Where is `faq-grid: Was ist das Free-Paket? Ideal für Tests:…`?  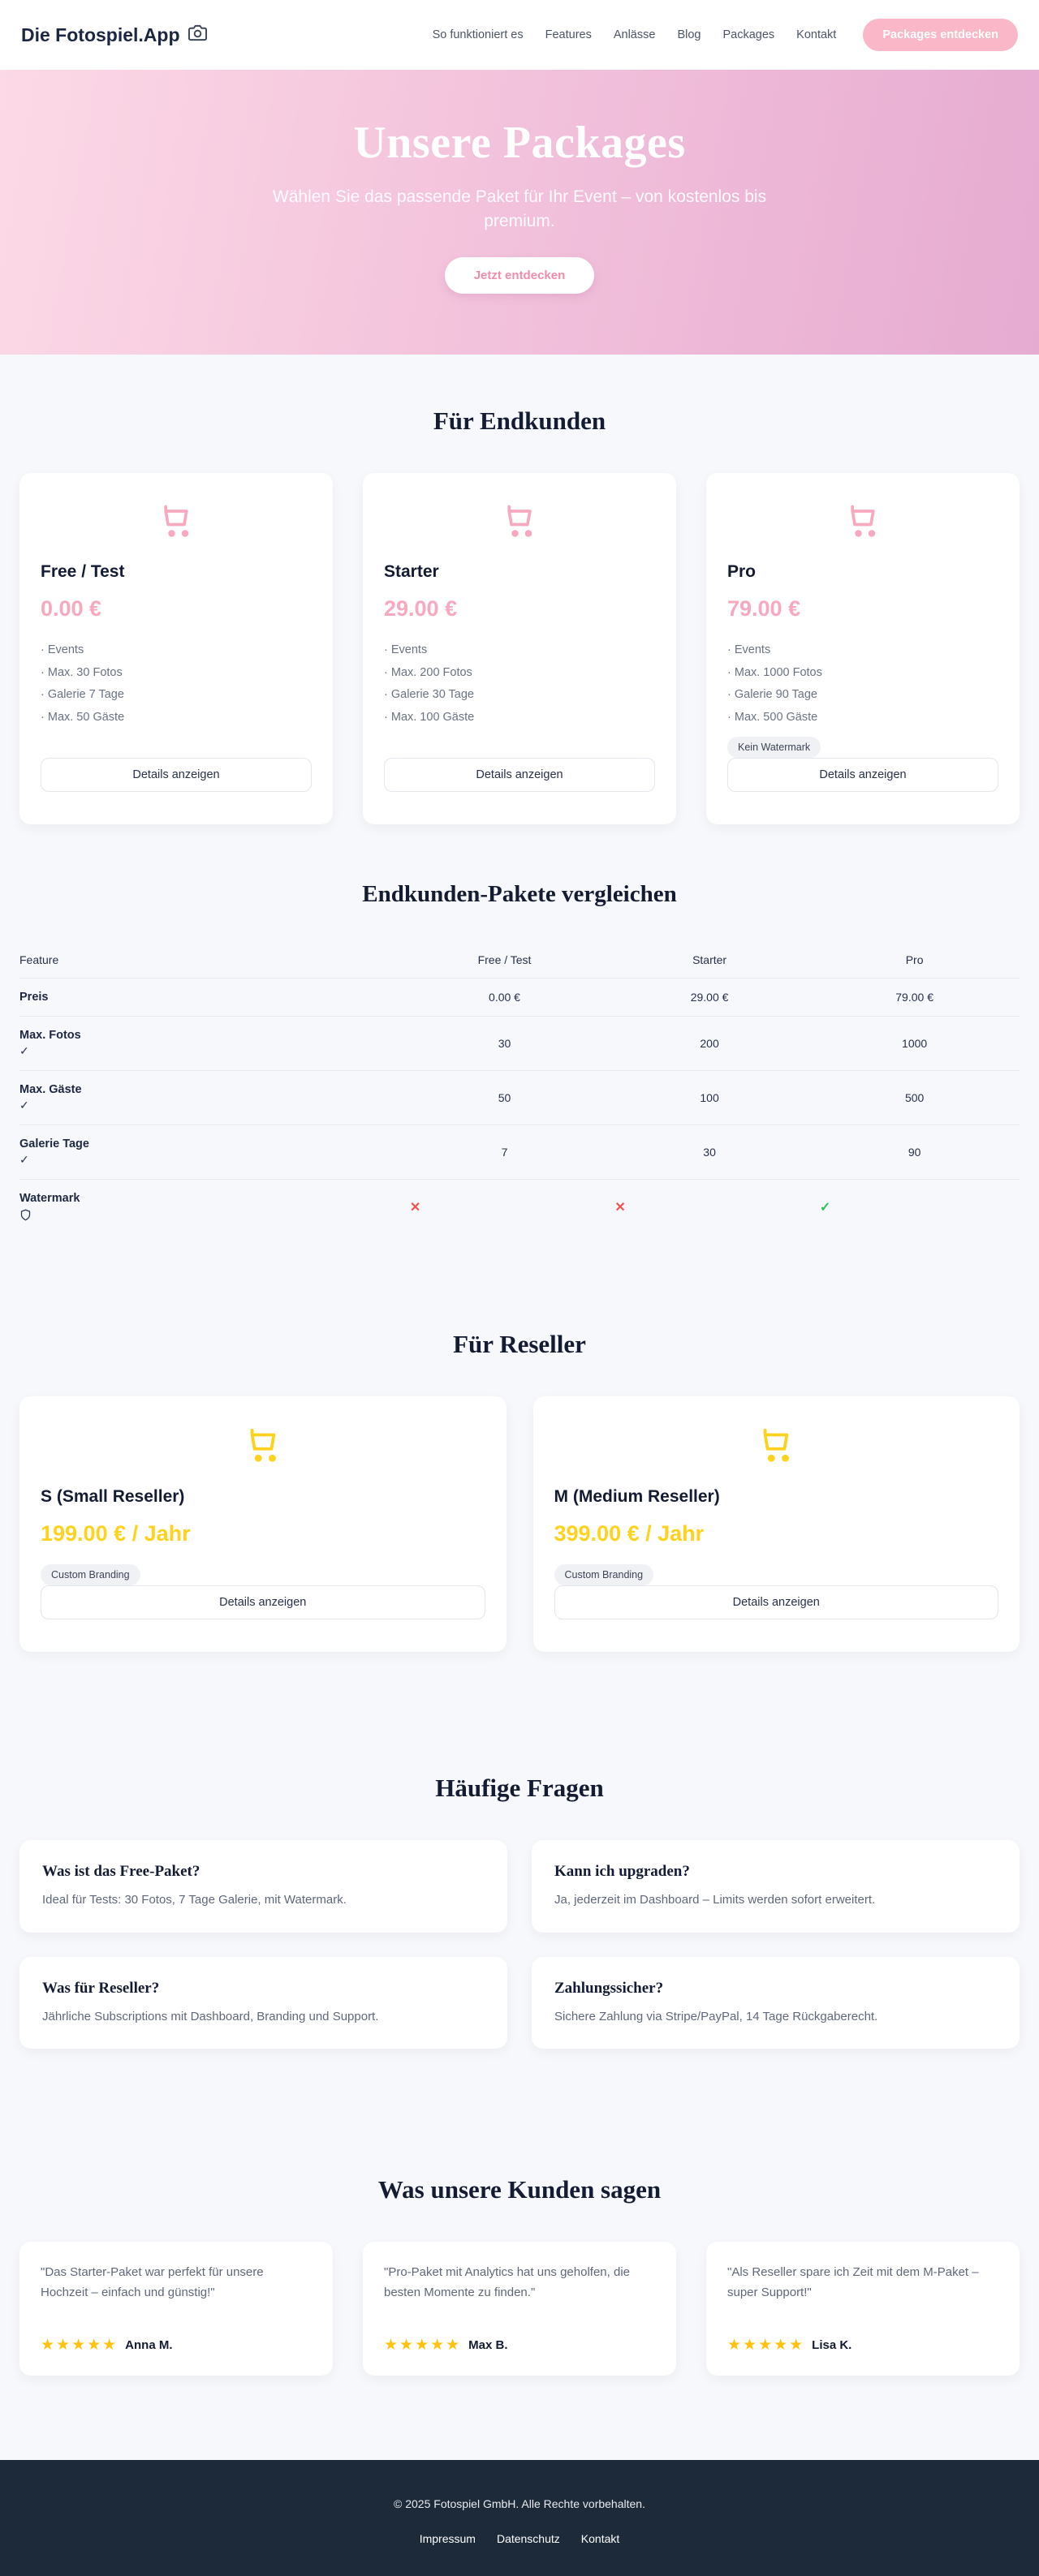 faq-grid: Was ist das Free-Paket? Ideal für Tests:… is located at coordinates (519, 1944).